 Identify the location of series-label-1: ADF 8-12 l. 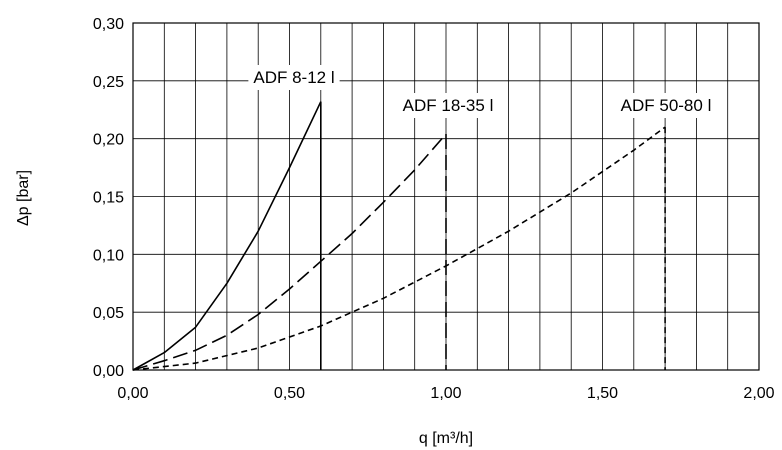
(293, 77).